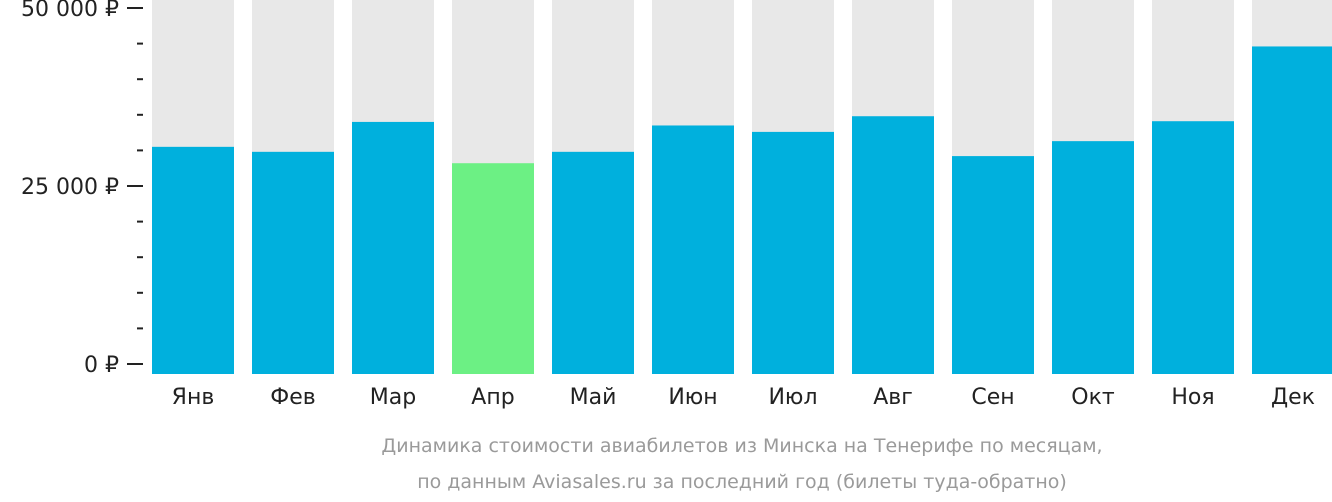 Image resolution: width=1332 pixels, height=502 pixels. Describe the element at coordinates (792, 397) in the screenshot. I see `x-tick-label-6: Июл` at that location.